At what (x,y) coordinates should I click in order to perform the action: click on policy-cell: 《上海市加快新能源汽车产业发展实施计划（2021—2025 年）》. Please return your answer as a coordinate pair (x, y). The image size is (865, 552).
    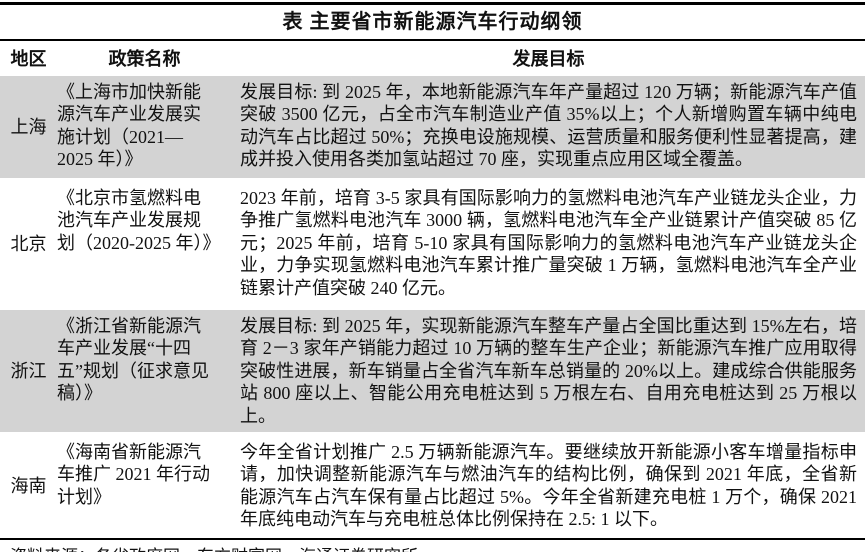
    Looking at the image, I should click on (129, 126).